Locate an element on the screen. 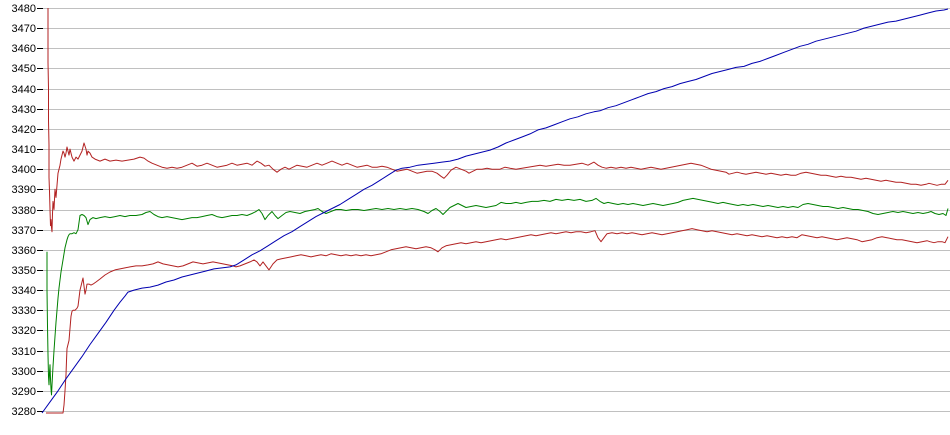  y-axis-label: 3370 is located at coordinates (24, 231).